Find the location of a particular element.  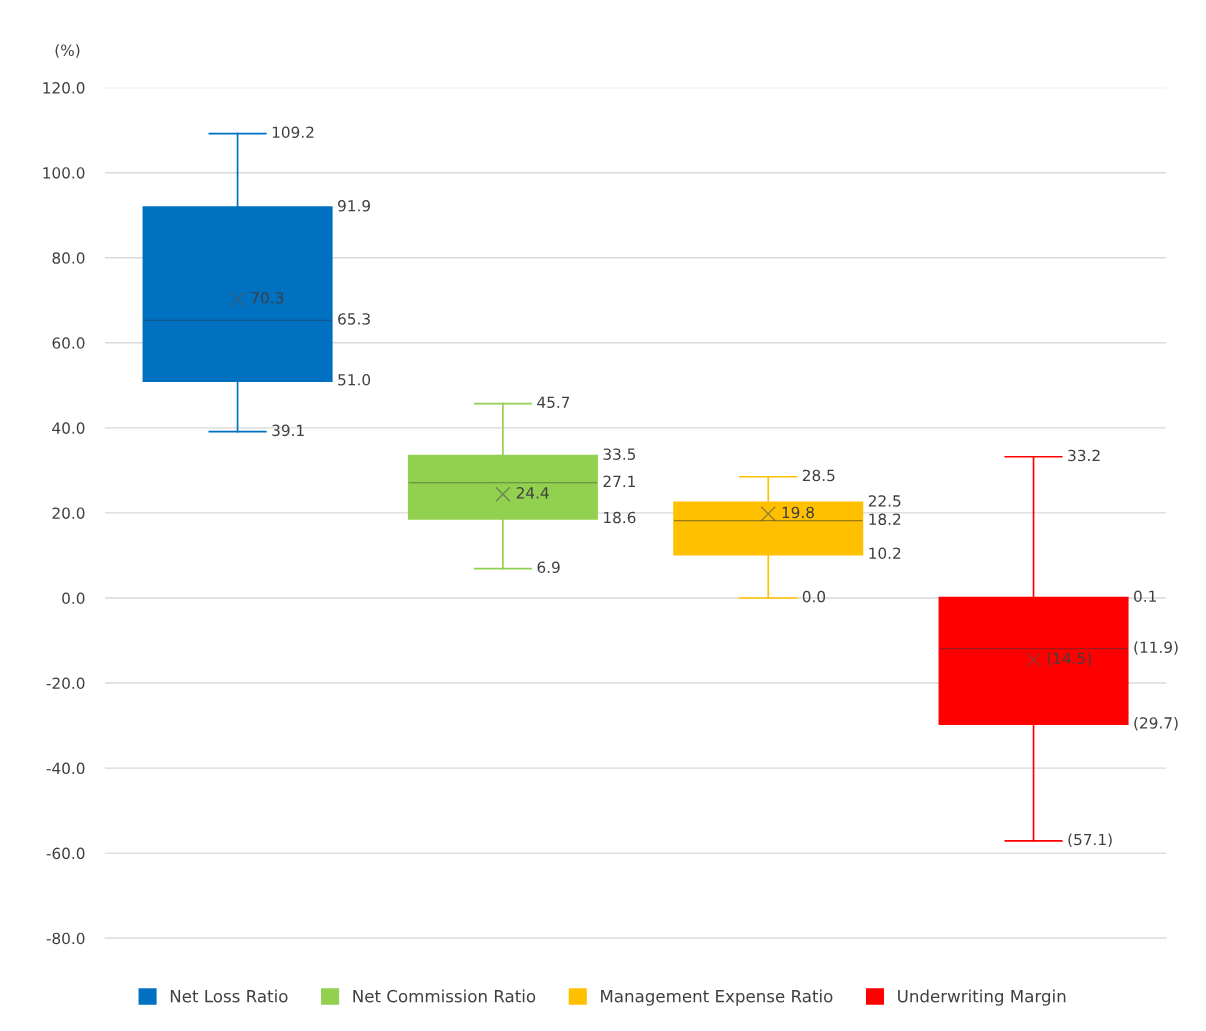

y-tick-label: 100.0 is located at coordinates (64, 173).